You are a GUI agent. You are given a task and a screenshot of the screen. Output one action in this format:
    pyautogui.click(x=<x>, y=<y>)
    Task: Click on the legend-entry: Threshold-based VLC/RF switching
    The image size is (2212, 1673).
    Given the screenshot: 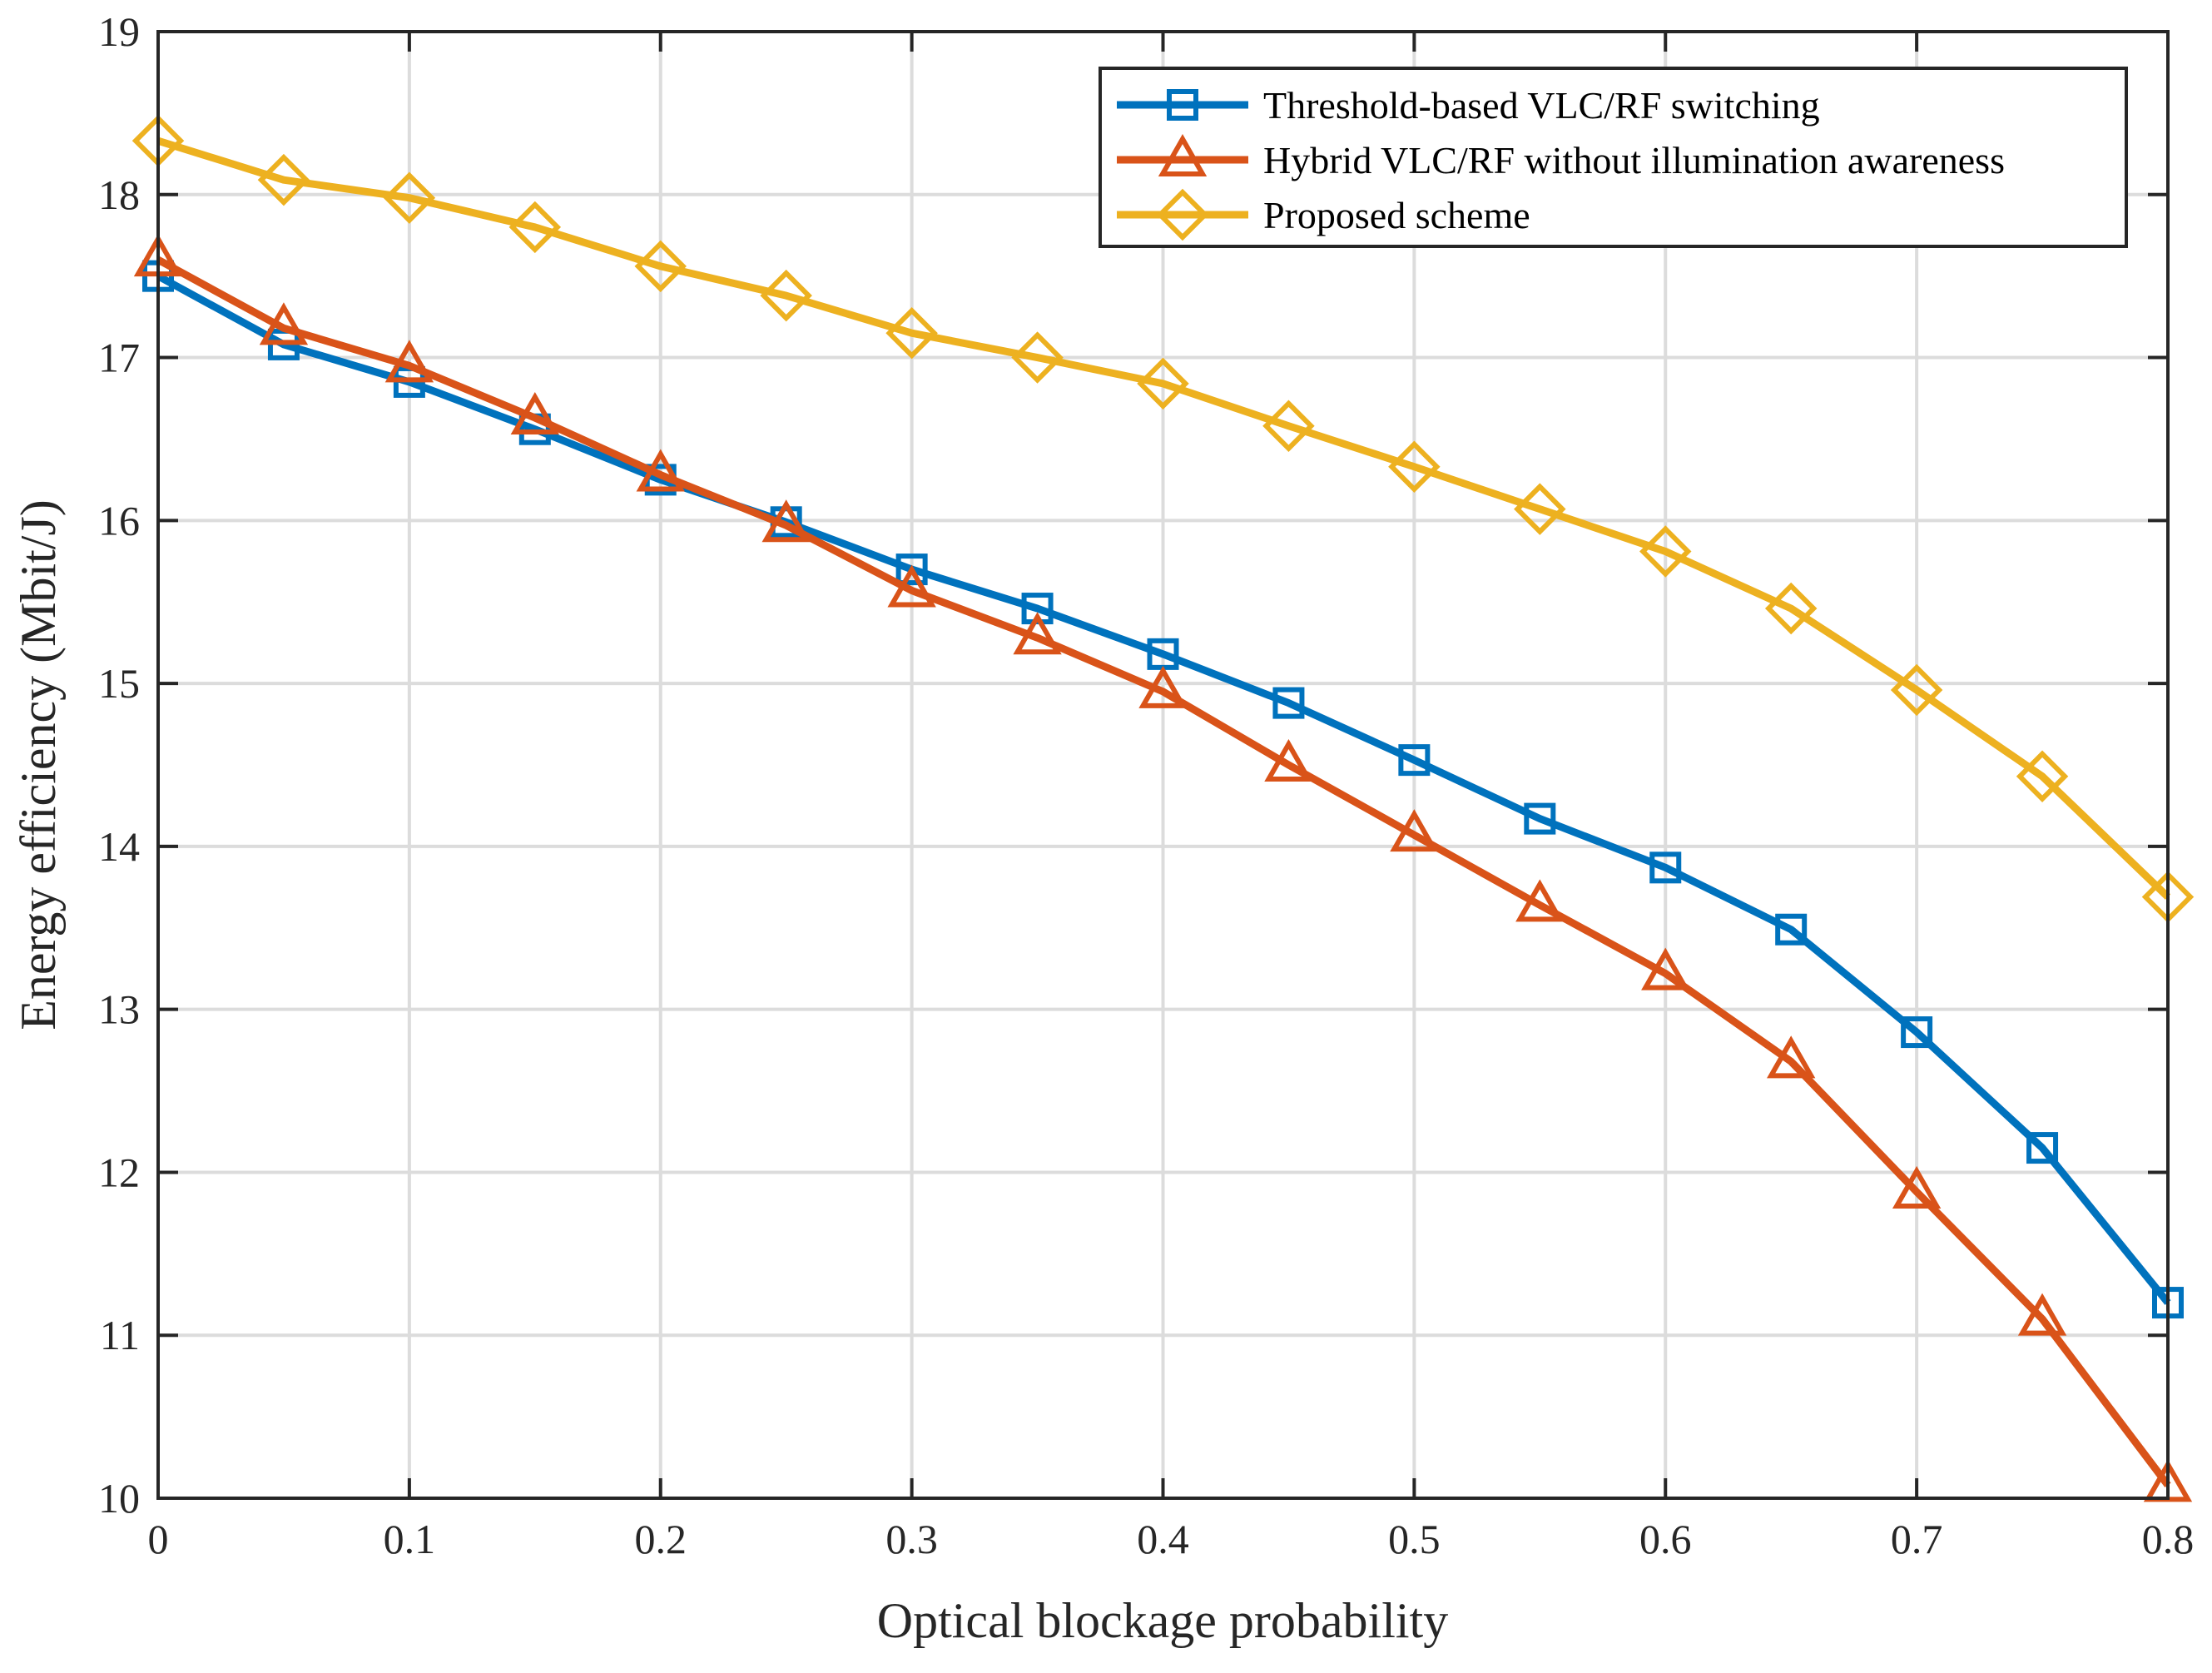 What is the action you would take?
    pyautogui.click(x=1469, y=105)
    